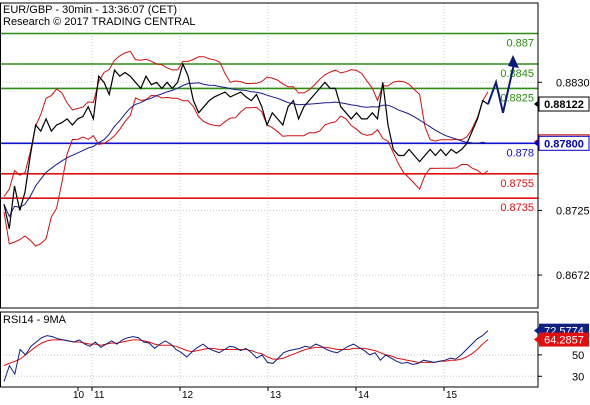  Describe the element at coordinates (246, 353) in the screenshot. I see `rsi-moving-average-line` at that location.